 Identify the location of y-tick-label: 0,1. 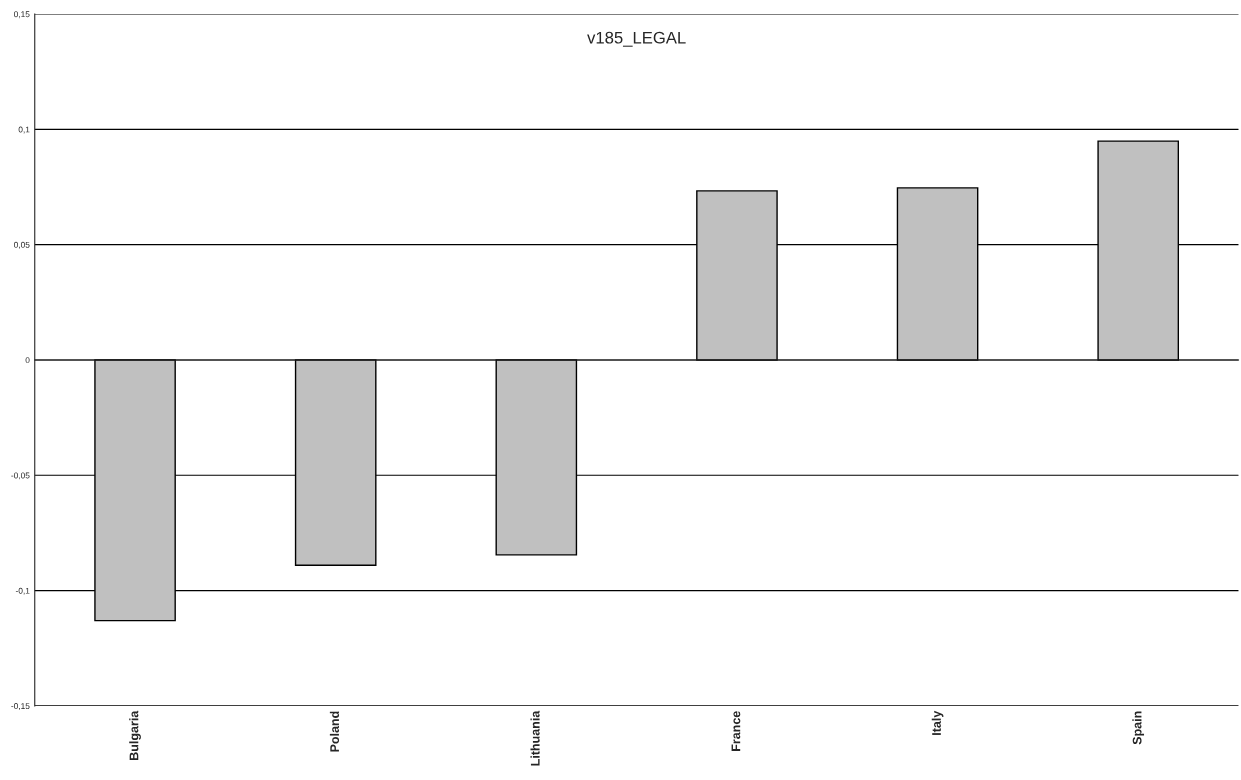
(24, 130).